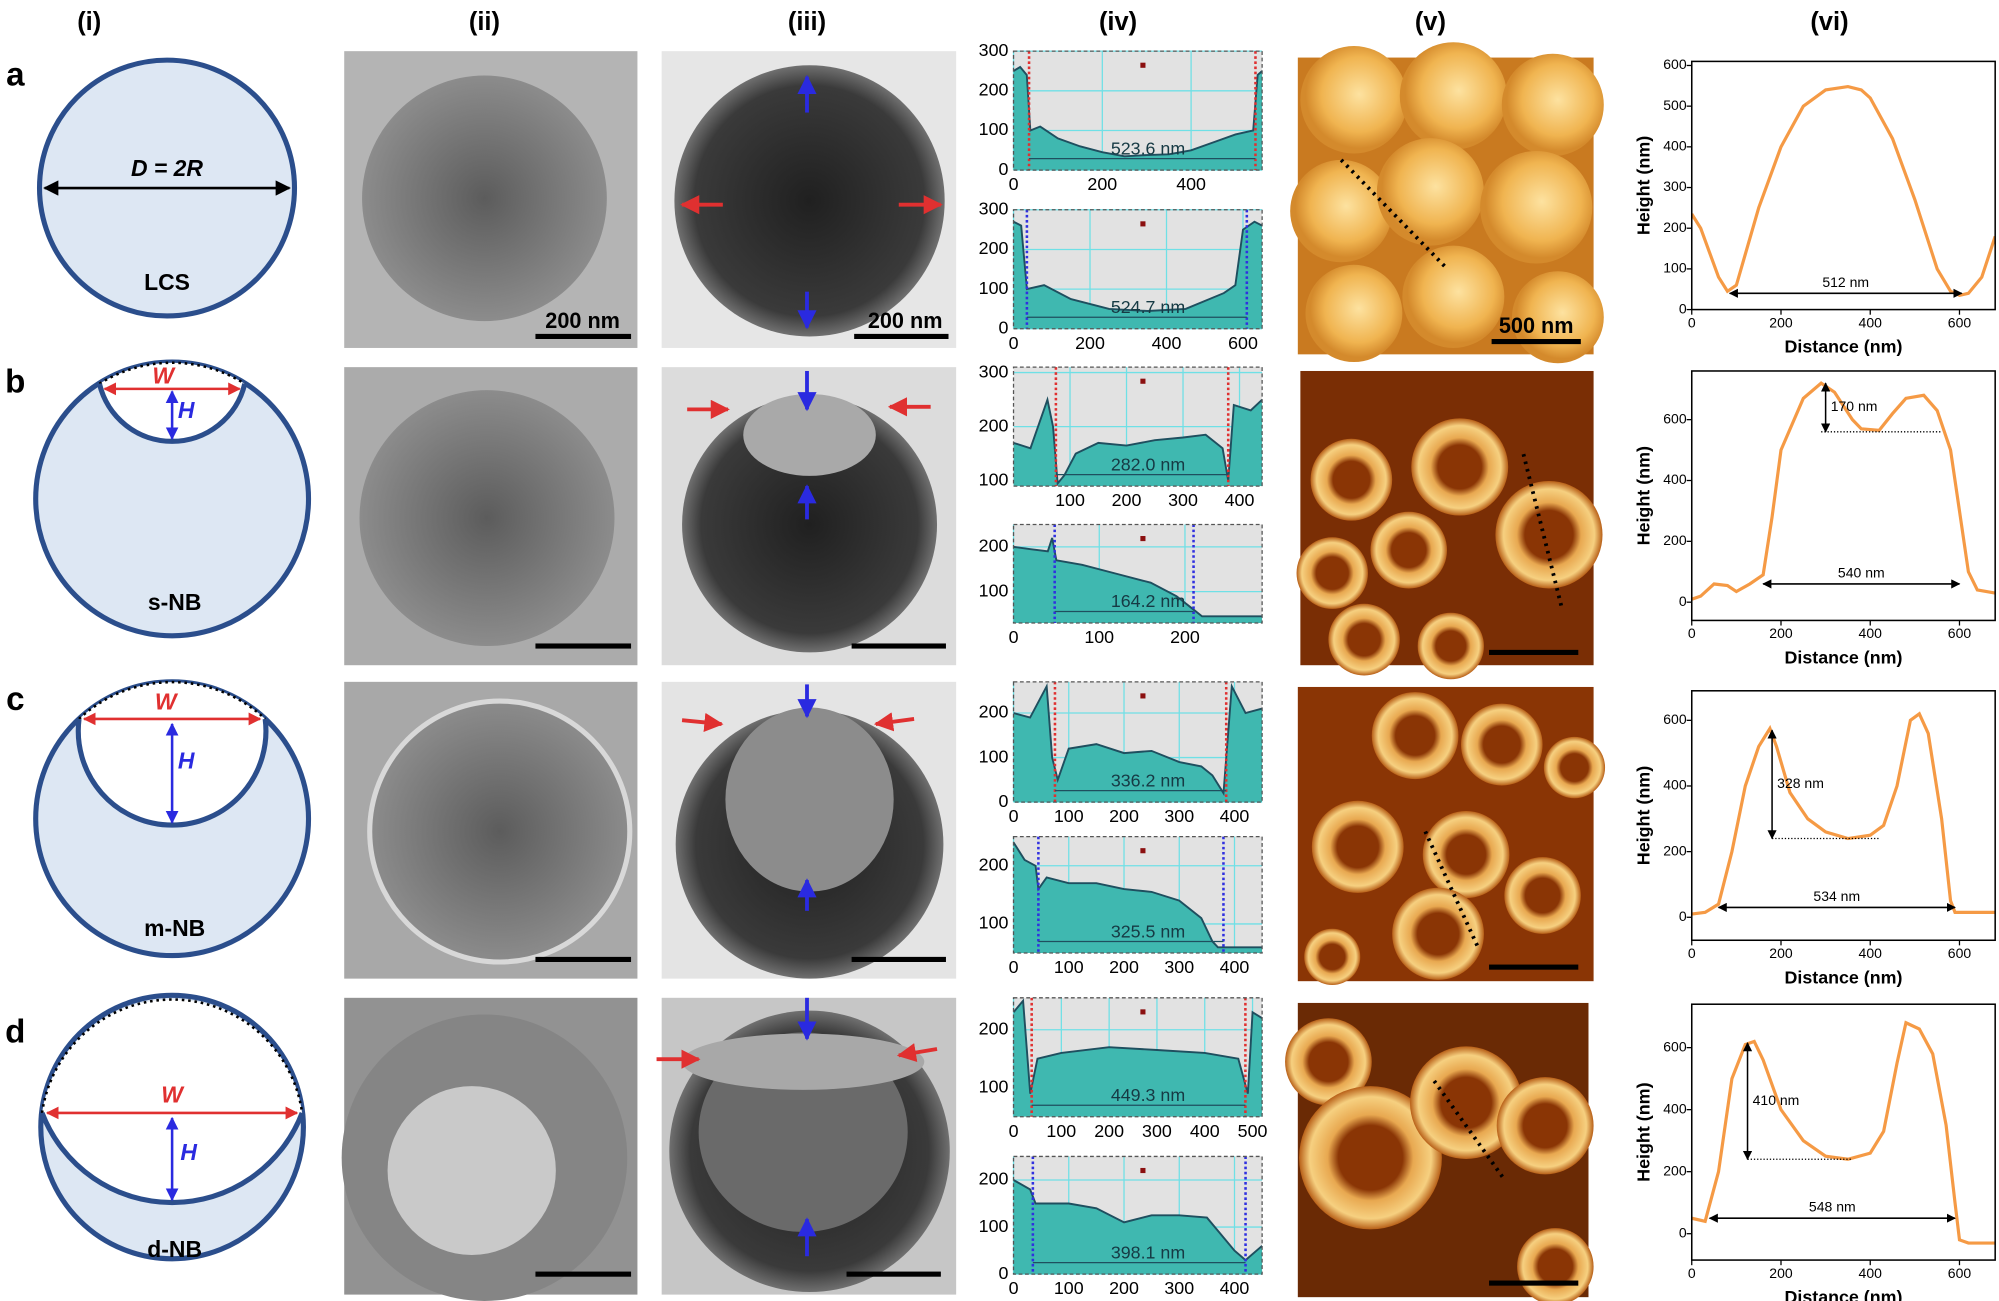  What do you see at coordinates (489, 676) in the screenshot?
I see `tem-column-ii: 200 nm` at bounding box center [489, 676].